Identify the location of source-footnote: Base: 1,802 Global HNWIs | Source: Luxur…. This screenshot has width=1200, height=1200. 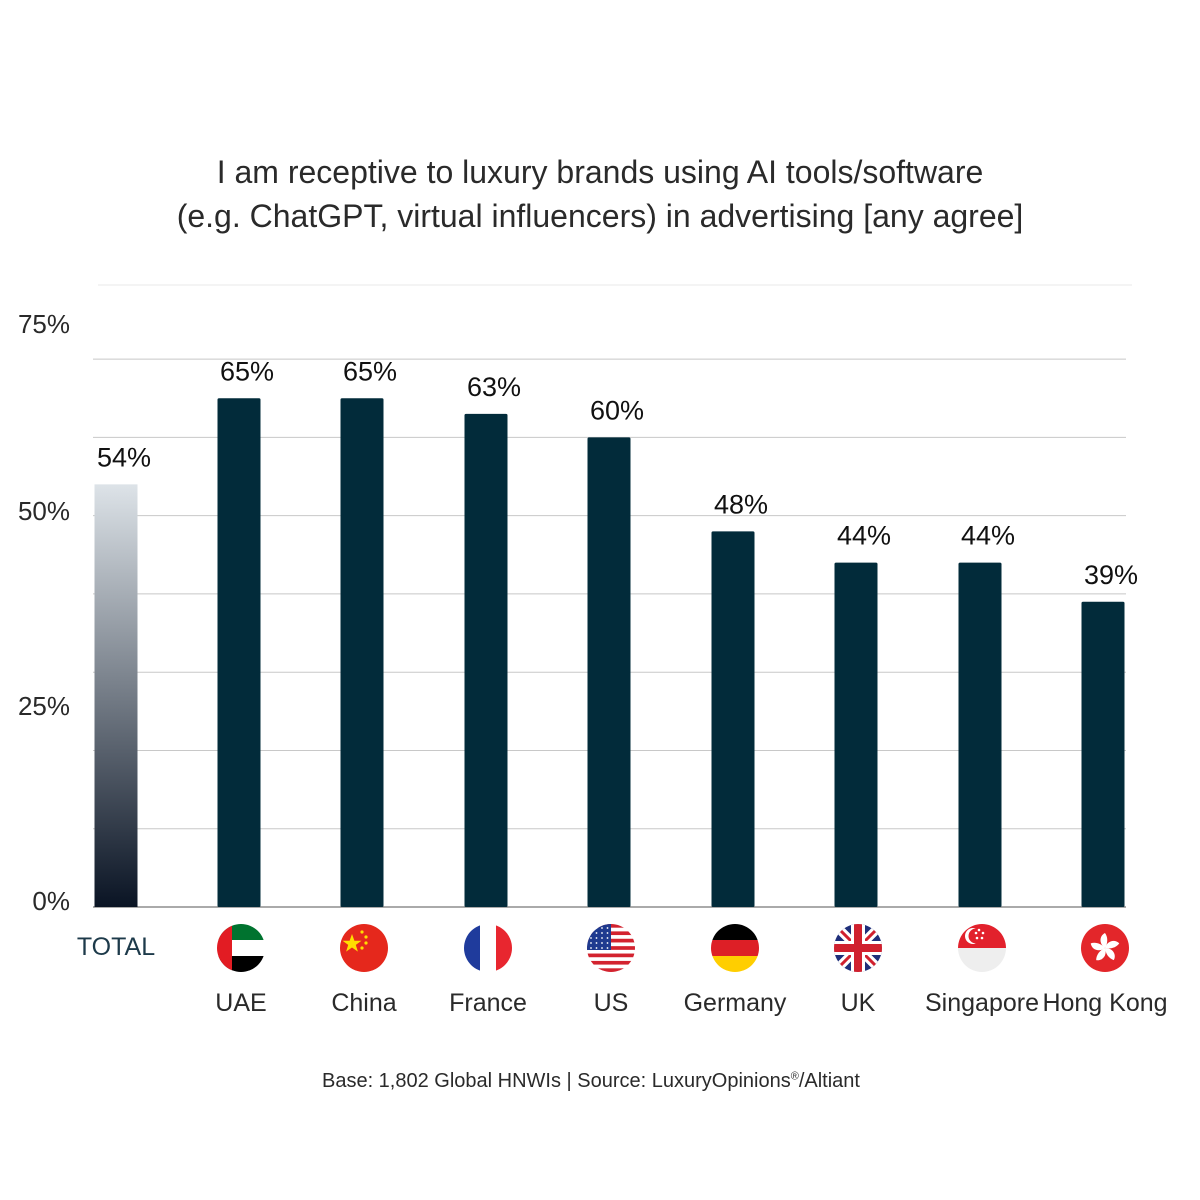
(591, 1081).